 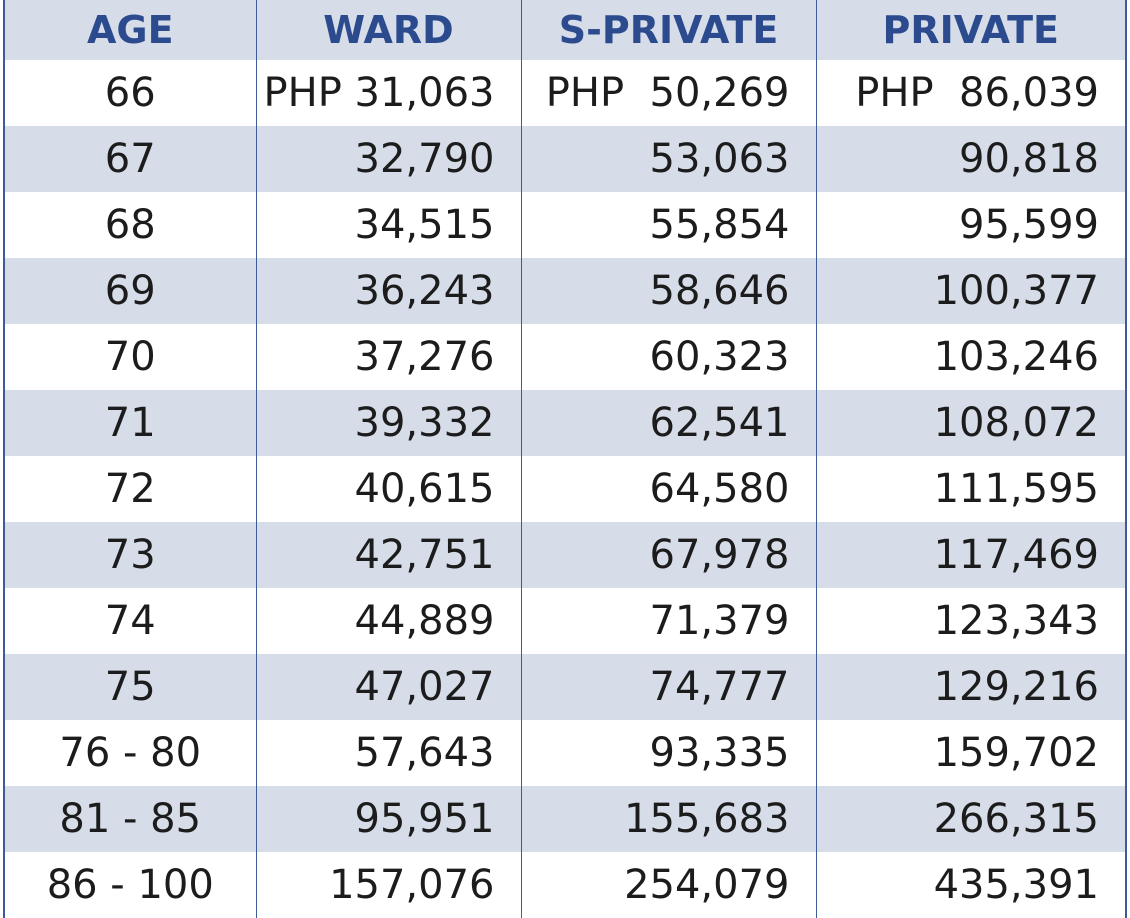 I want to click on age-cell: 74, so click(x=130, y=621).